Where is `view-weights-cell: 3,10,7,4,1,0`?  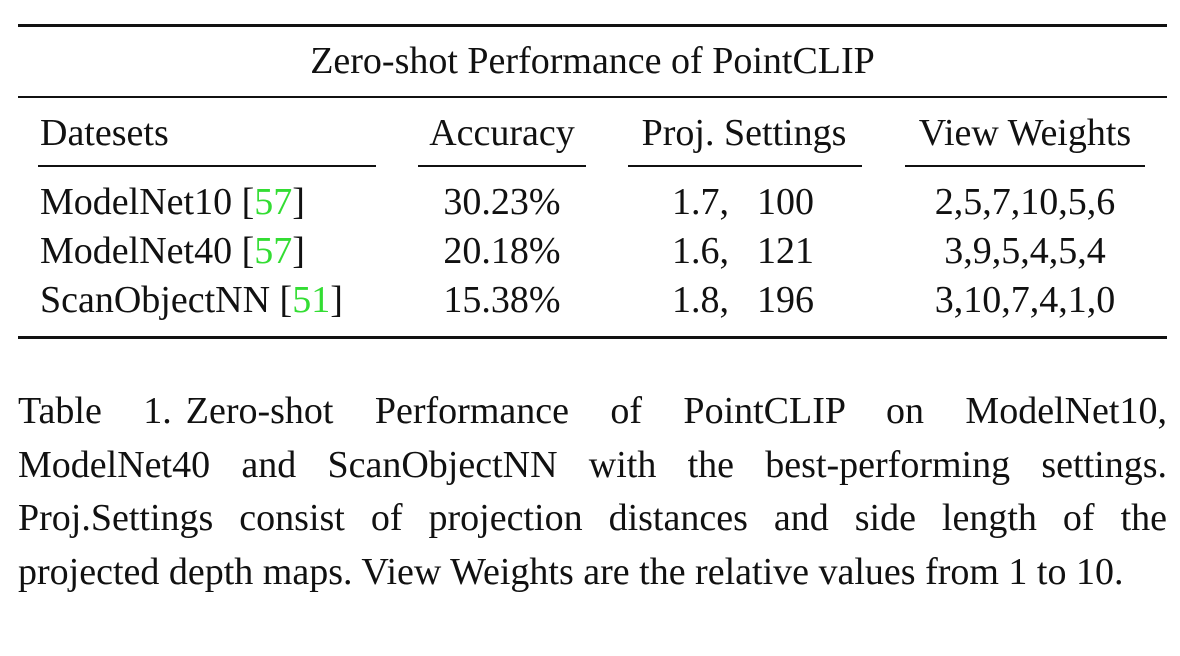
view-weights-cell: 3,10,7,4,1,0 is located at coordinates (1025, 300).